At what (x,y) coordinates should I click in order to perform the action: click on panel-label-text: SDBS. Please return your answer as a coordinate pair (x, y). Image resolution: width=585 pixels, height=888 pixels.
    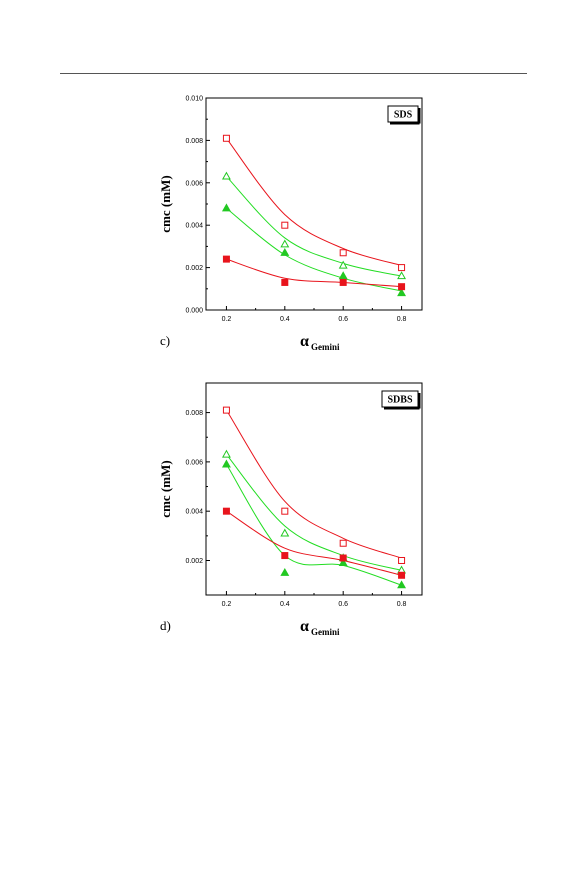
    Looking at the image, I should click on (399, 400).